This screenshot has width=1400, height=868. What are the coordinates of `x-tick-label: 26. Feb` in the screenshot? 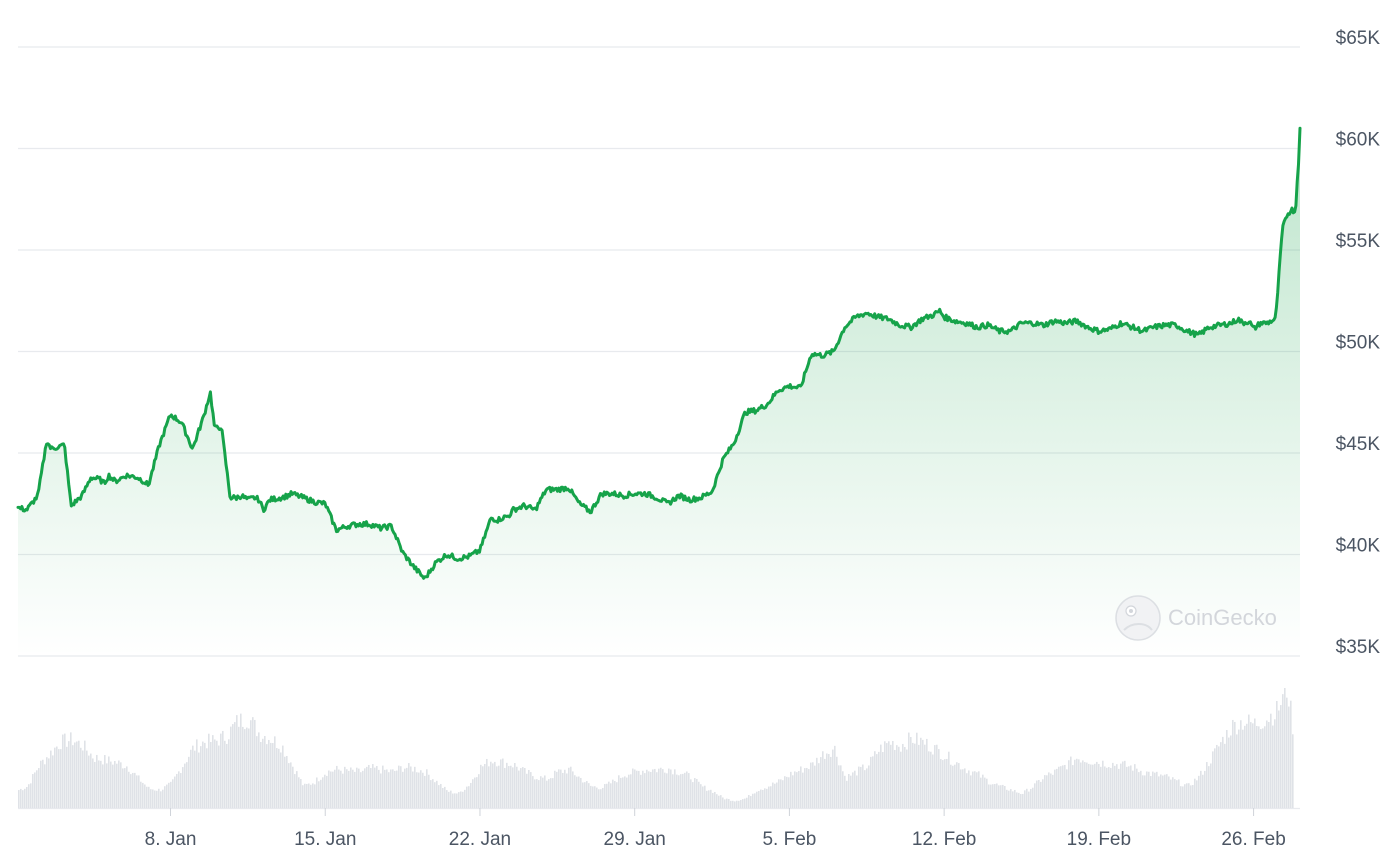 It's located at (1253, 839).